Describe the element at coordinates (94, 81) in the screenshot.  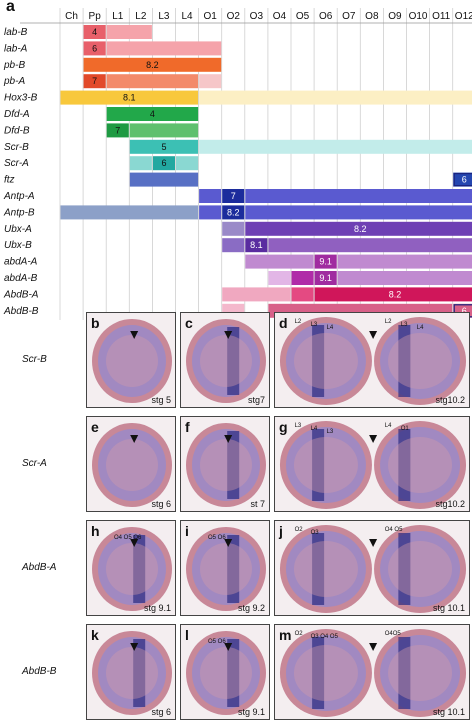
I see `stage-label: 7` at that location.